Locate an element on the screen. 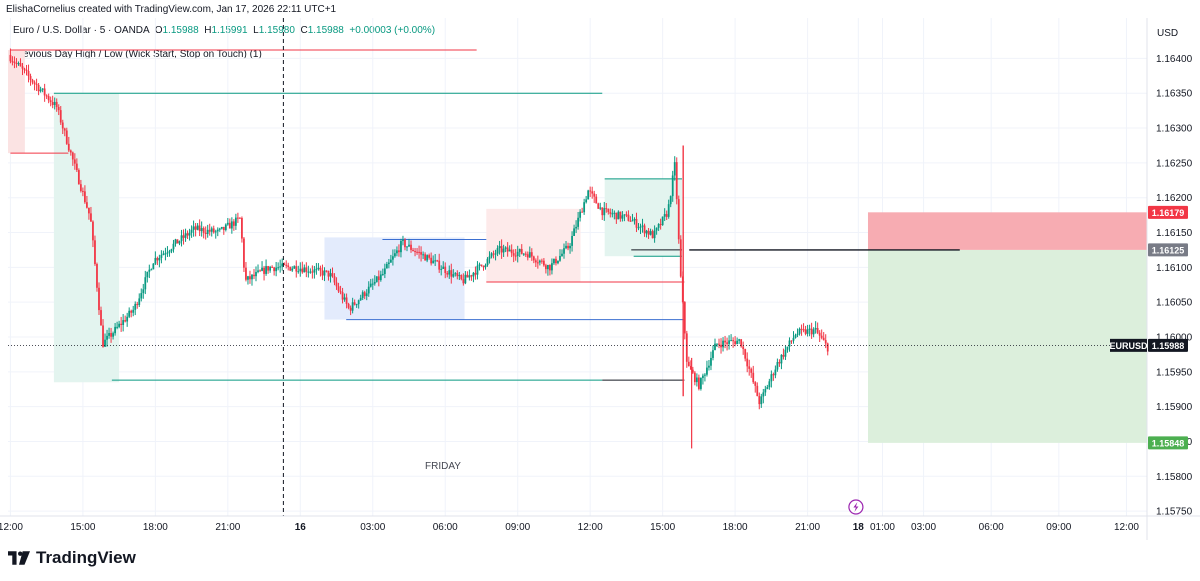 The width and height of the screenshot is (1200, 581). target-price-tag: 1.15848 is located at coordinates (1168, 443).